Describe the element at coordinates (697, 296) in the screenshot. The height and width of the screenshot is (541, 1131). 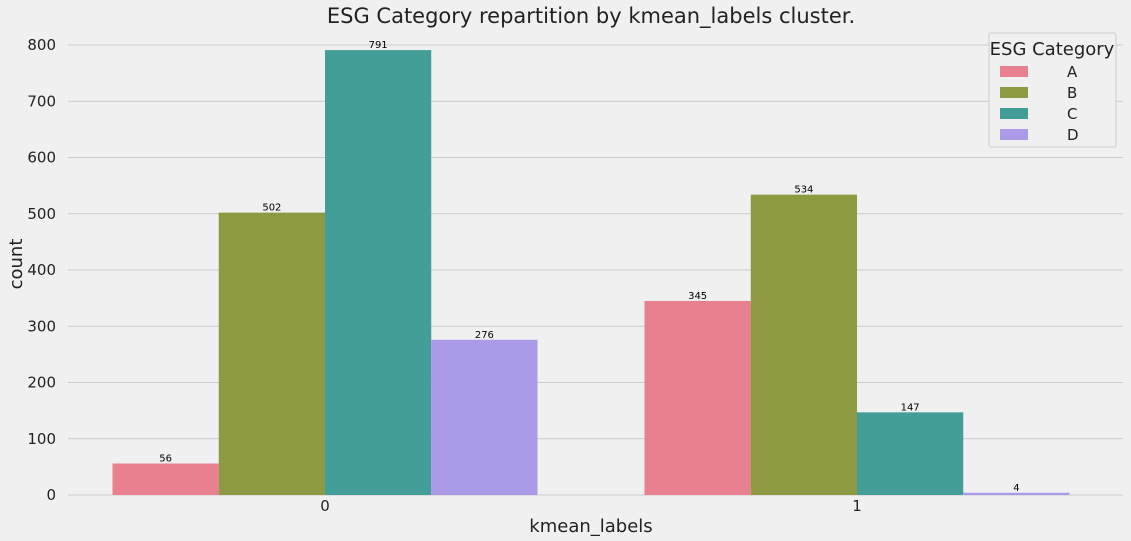
I see `data-label: 345` at that location.